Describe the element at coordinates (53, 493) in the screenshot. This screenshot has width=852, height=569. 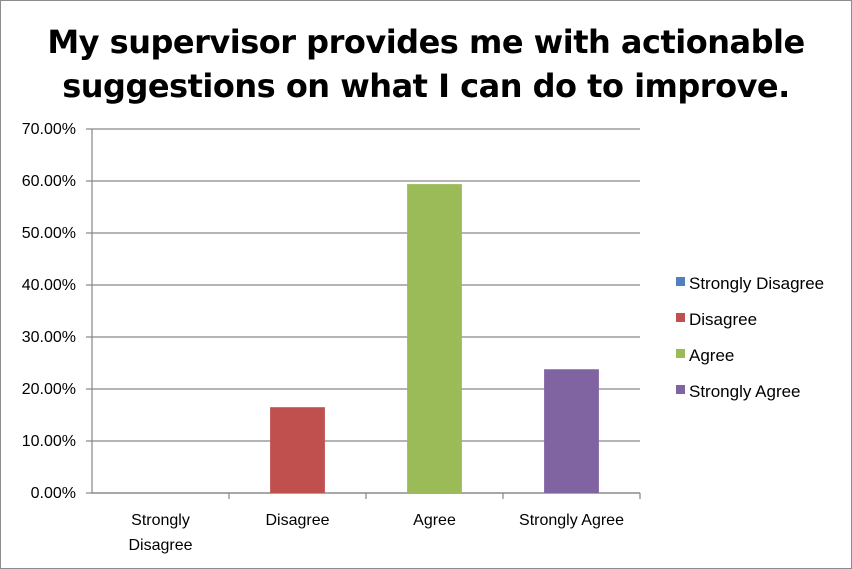
I see `y-tick-label: 0.00%` at that location.